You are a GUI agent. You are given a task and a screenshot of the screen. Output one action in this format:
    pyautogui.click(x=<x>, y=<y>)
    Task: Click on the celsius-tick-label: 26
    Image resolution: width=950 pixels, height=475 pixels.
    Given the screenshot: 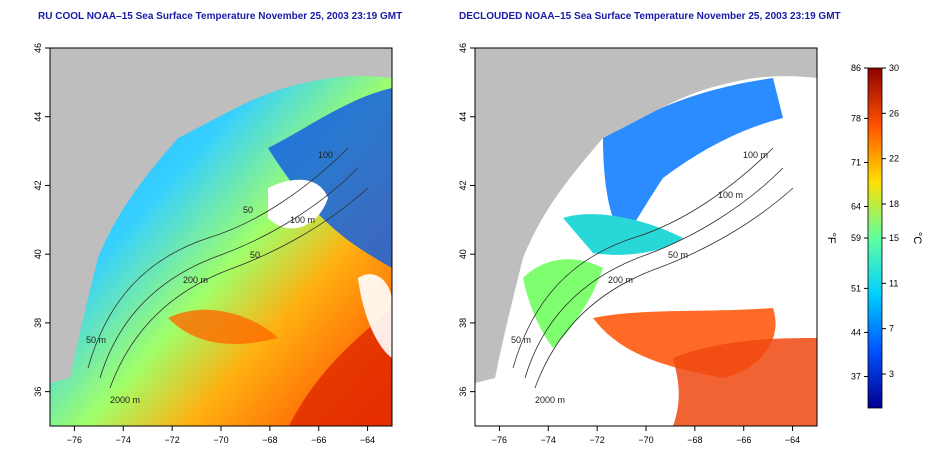 What is the action you would take?
    pyautogui.click(x=894, y=113)
    